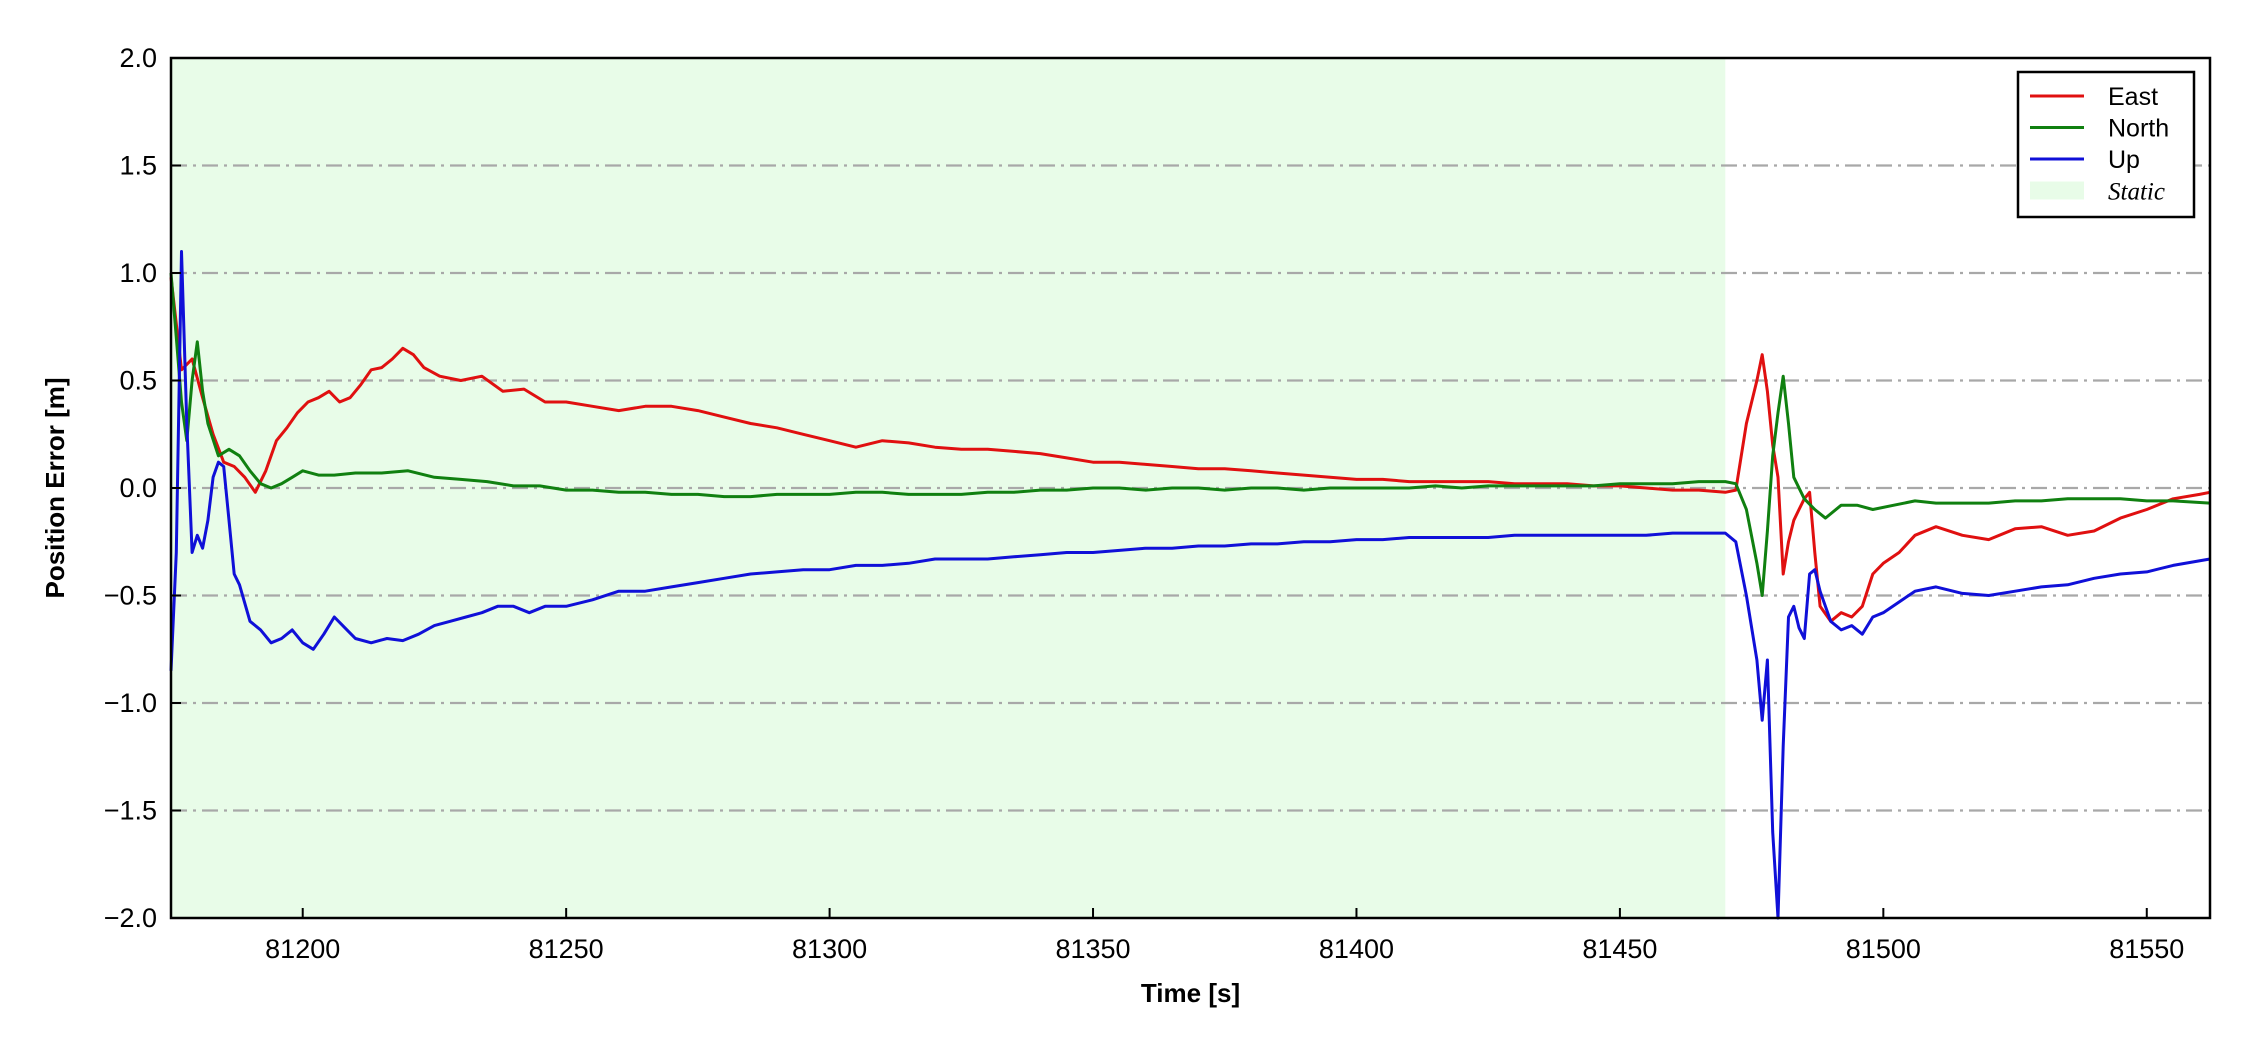  What do you see at coordinates (130, 703) in the screenshot?
I see `y-tick-label: −1.0` at bounding box center [130, 703].